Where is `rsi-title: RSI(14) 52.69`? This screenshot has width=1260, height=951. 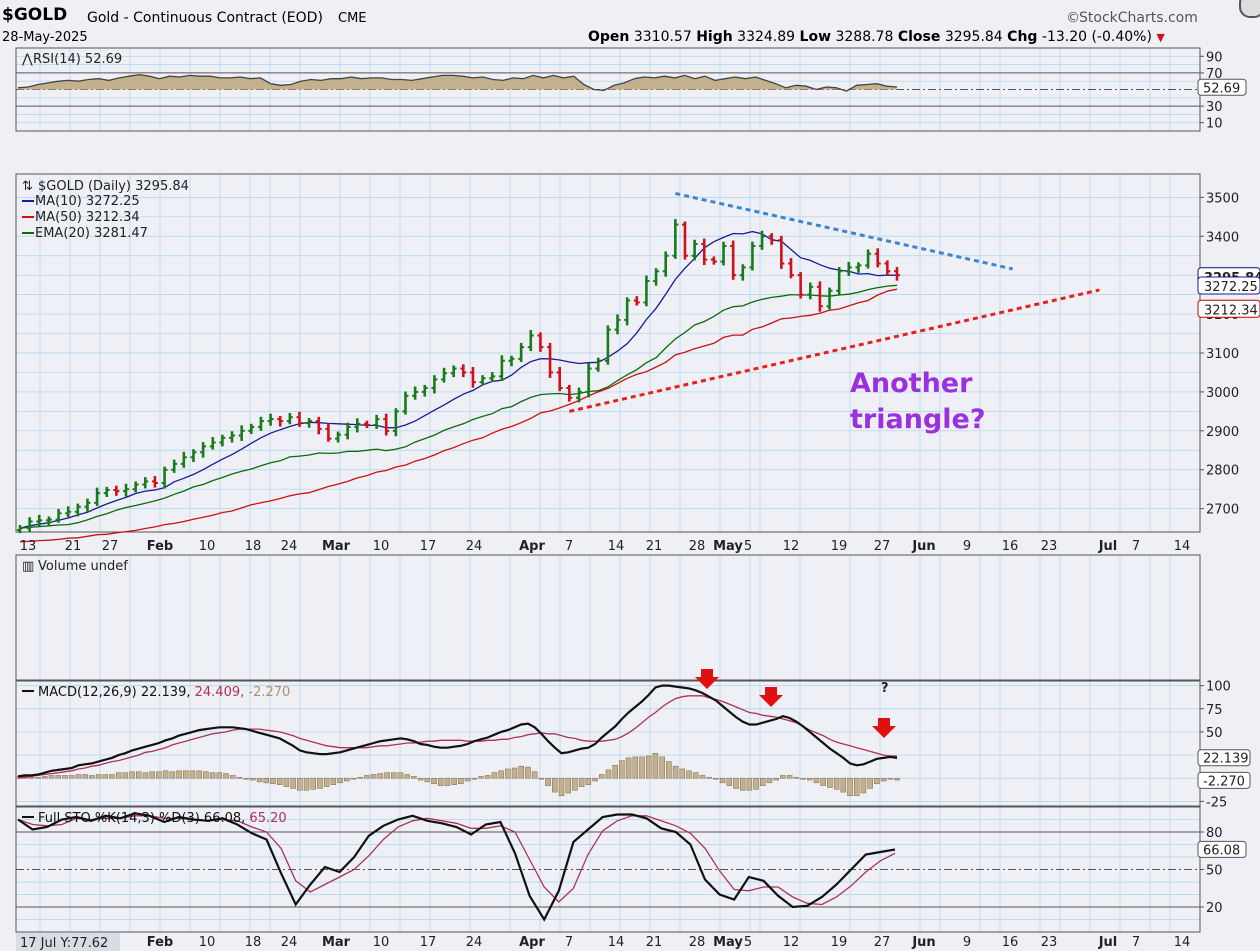
rsi-title: RSI(14) 52.69 is located at coordinates (77, 59).